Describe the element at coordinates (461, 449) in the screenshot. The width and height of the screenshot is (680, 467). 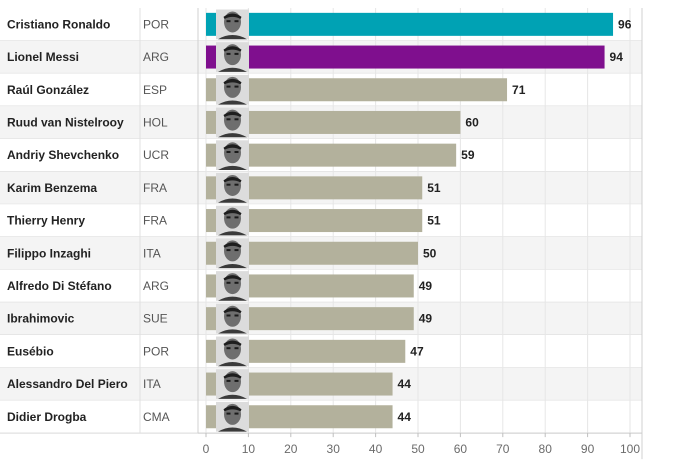
I see `x-tick-label: 60` at that location.